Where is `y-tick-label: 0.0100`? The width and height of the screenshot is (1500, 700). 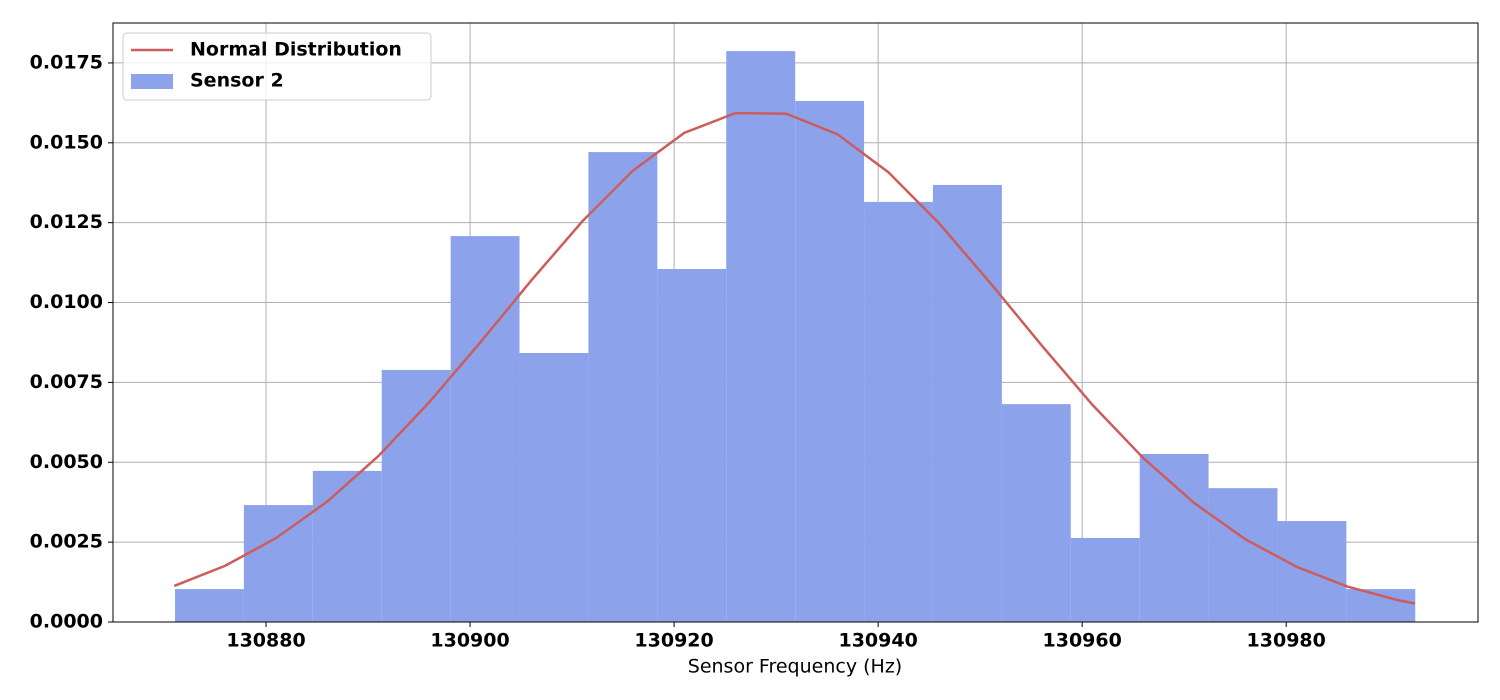 y-tick-label: 0.0100 is located at coordinates (66, 302).